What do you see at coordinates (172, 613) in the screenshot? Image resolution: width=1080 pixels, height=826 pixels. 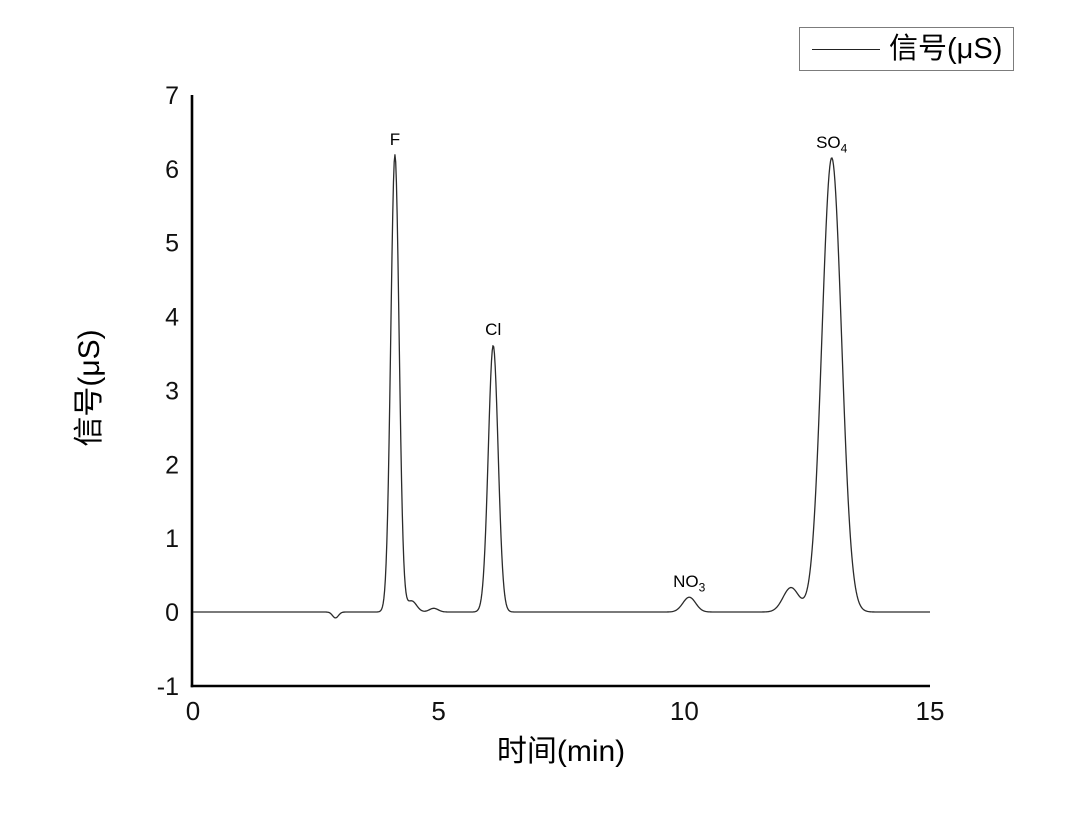 I see `y-tick-label: 0` at bounding box center [172, 613].